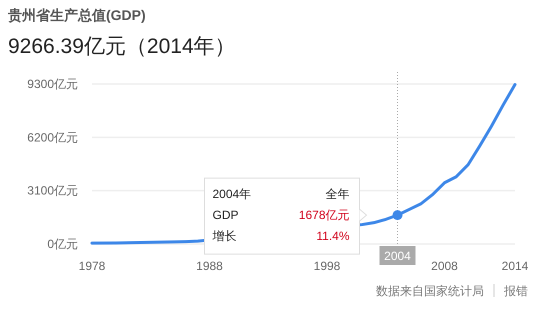 The image size is (539, 310). Describe the element at coordinates (122, 46) in the screenshot. I see `chart-subtitle: 9266.39亿元（2014年）` at that location.